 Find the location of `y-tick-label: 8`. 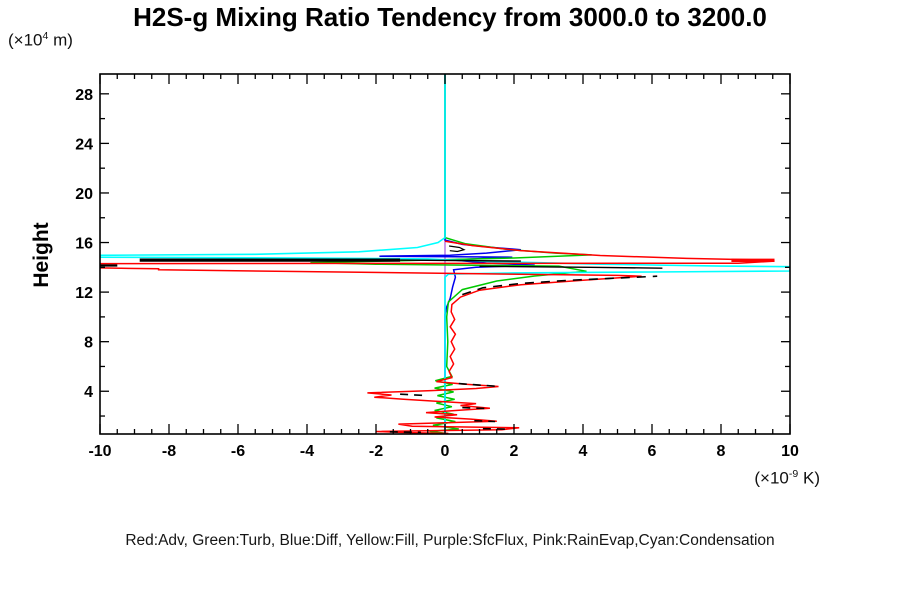

y-tick-label: 8 is located at coordinates (88, 343).